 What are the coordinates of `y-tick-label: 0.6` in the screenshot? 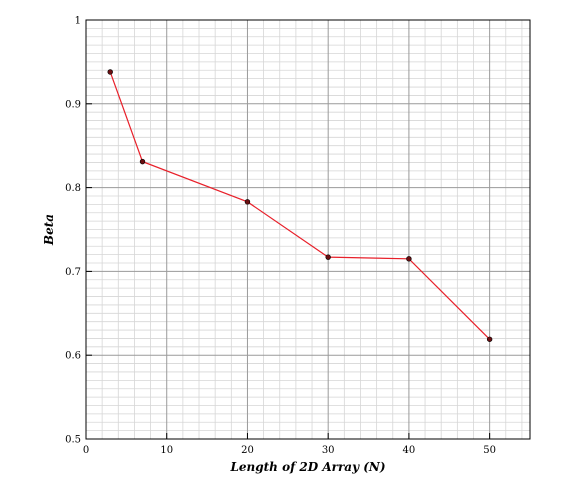 It's located at (73, 356).